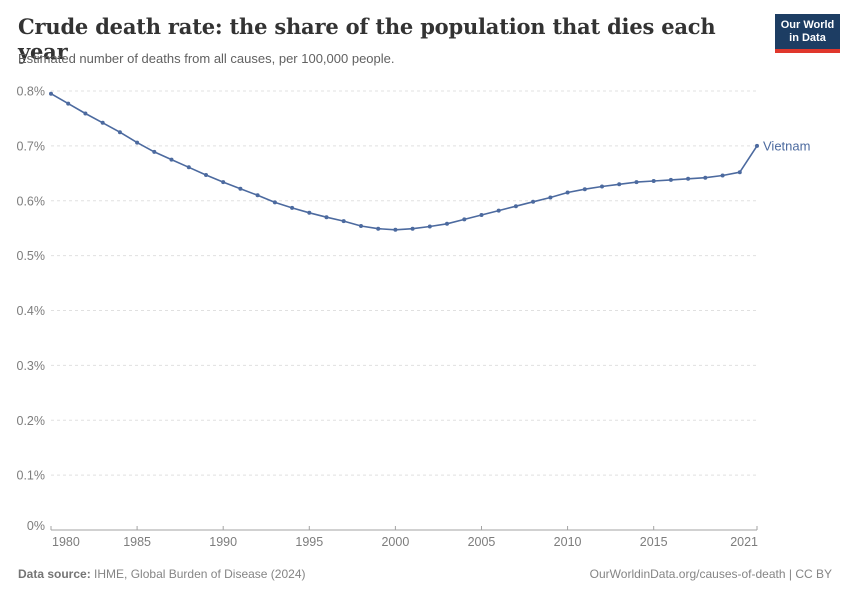 This screenshot has width=850, height=600. I want to click on data-point-vietnam-1991, so click(240, 188).